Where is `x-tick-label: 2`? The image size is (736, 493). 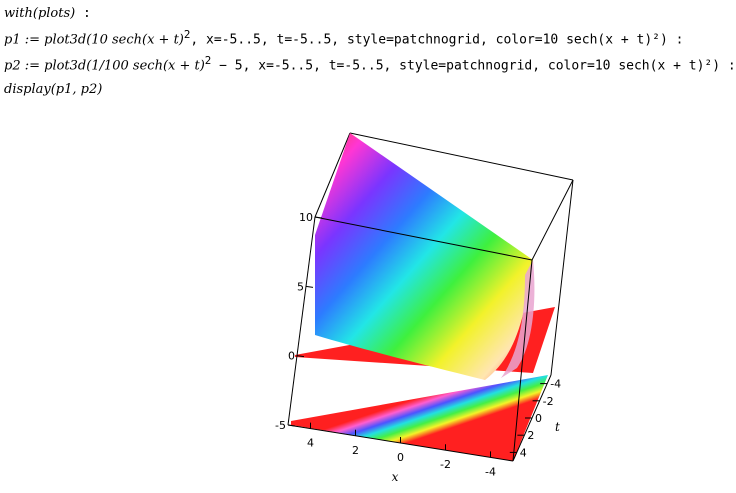
x-tick-label: 2 is located at coordinates (355, 450).